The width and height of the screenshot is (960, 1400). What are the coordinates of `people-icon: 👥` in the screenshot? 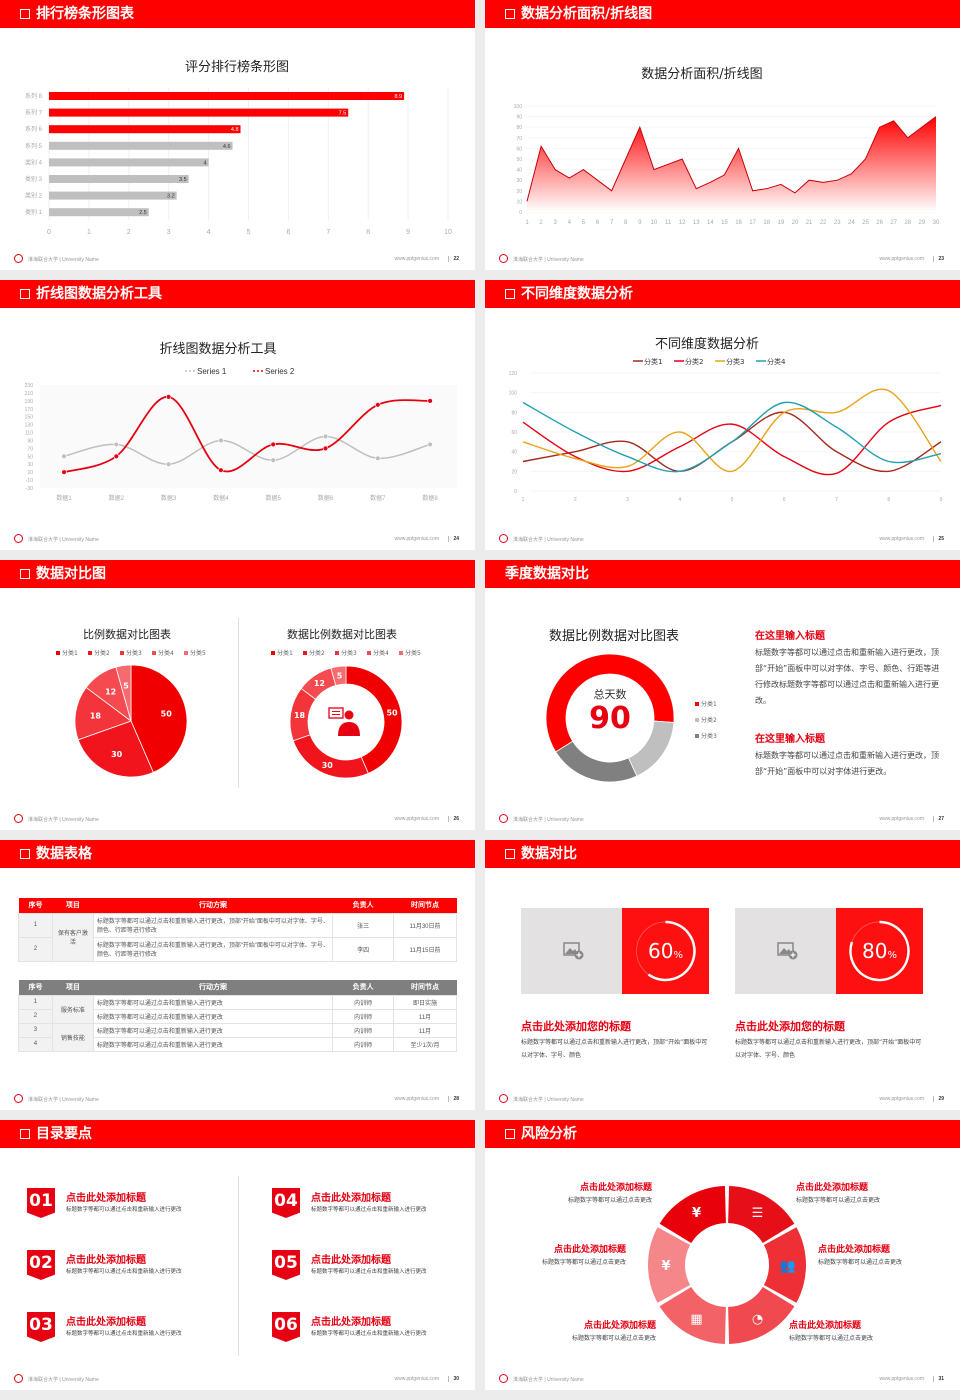 It's located at (788, 1266).